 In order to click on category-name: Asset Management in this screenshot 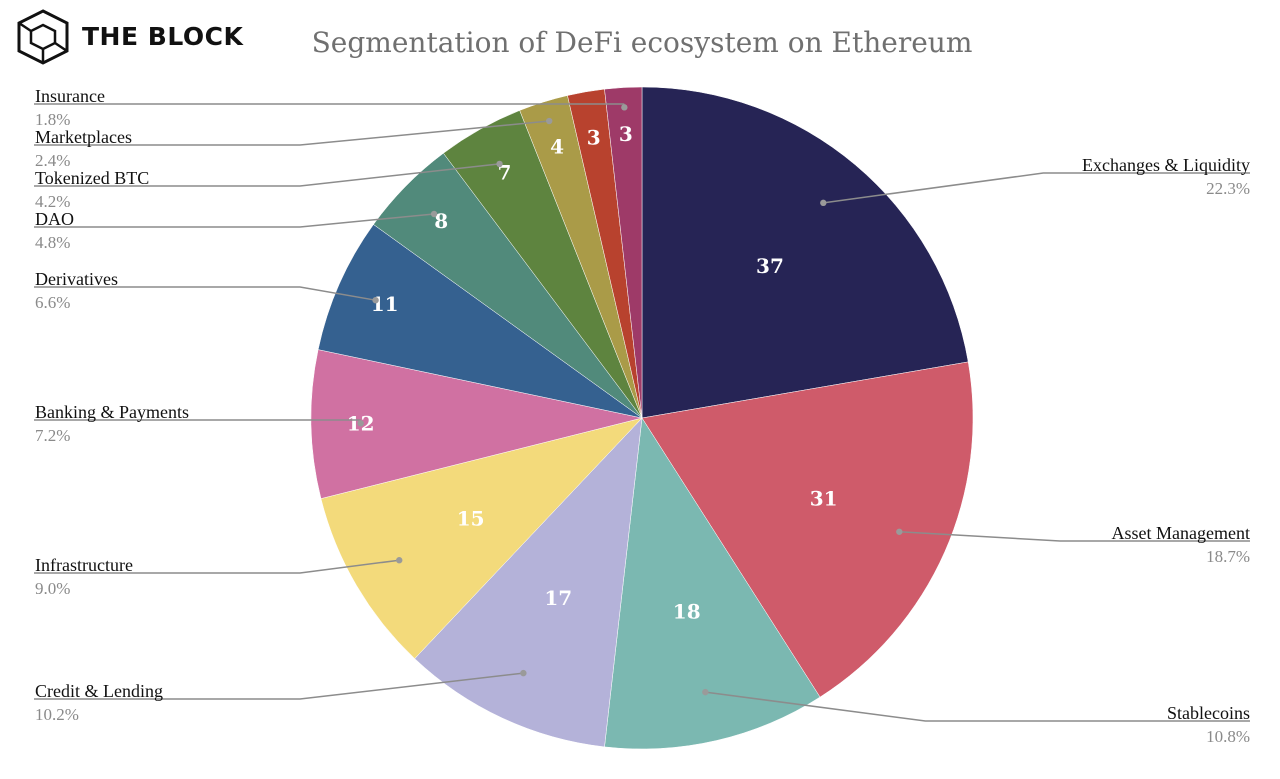, I will do `click(1181, 533)`.